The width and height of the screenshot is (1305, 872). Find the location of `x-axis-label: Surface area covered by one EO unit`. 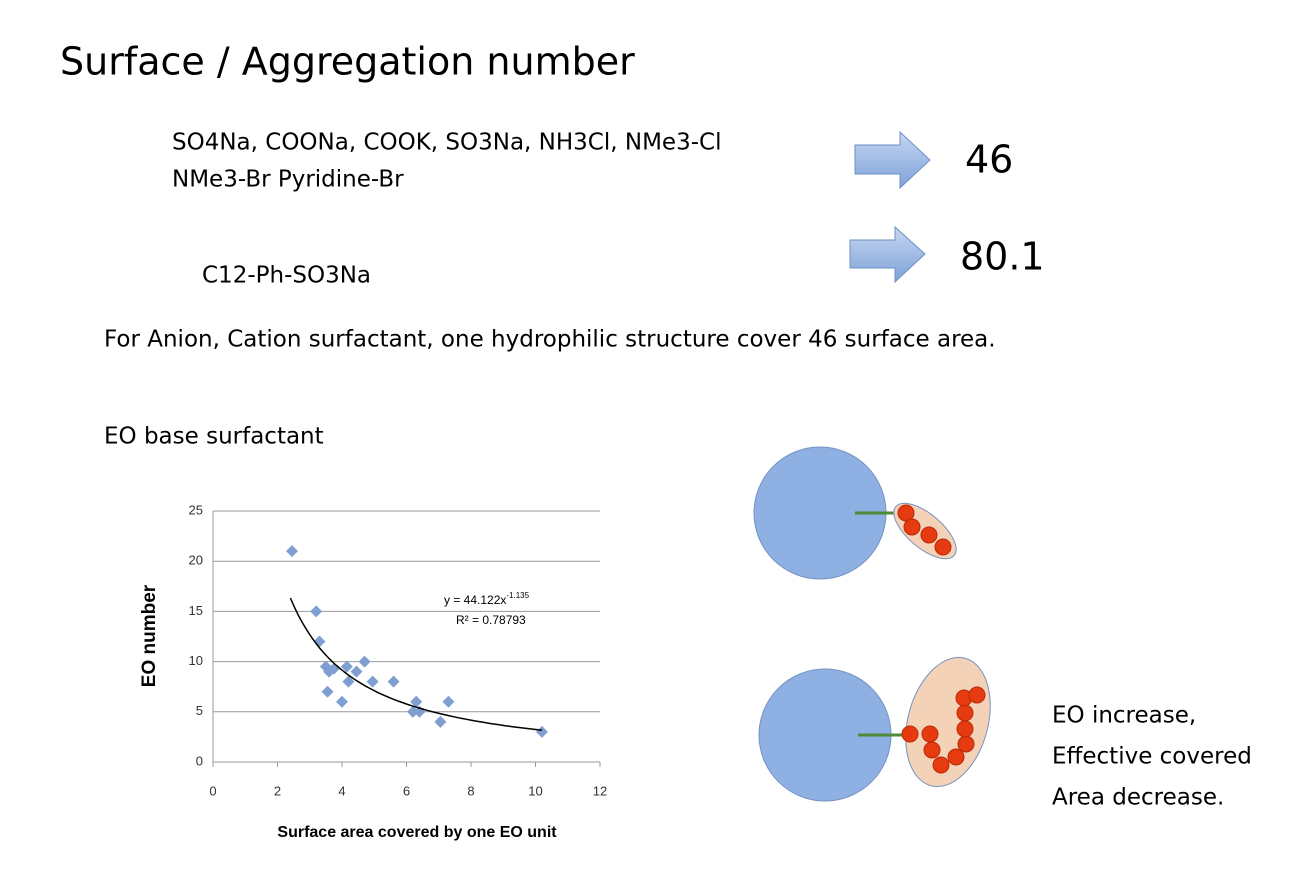

x-axis-label: Surface area covered by one EO unit is located at coordinates (417, 832).